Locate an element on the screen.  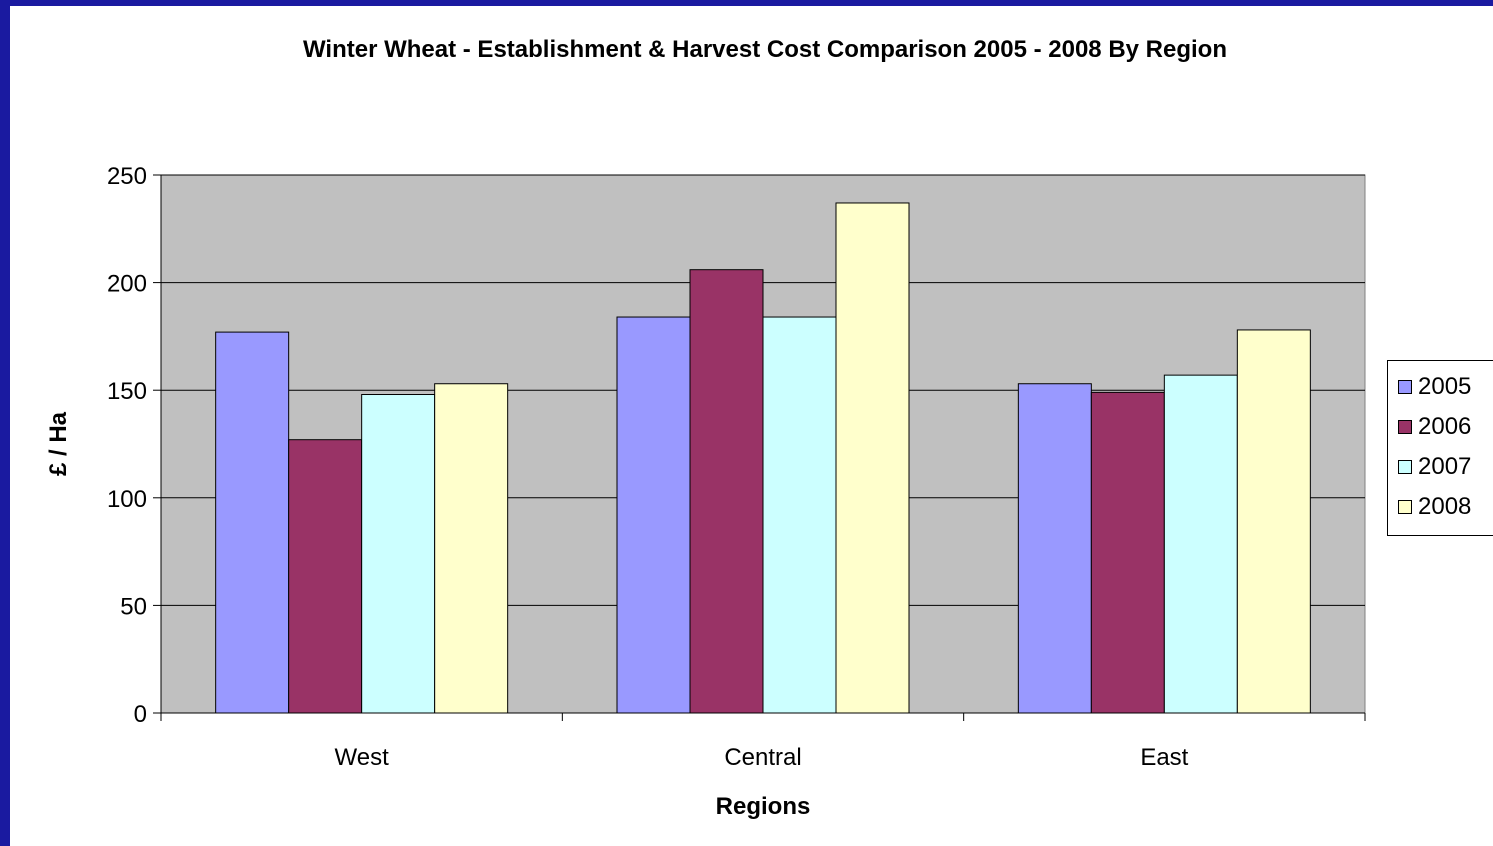
bar-2006-central is located at coordinates (726, 491).